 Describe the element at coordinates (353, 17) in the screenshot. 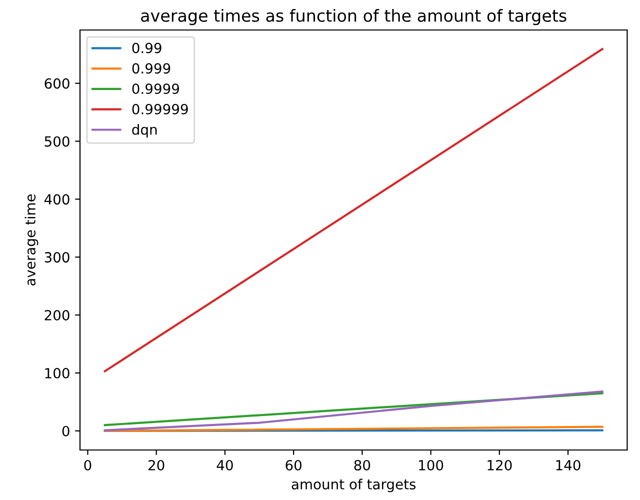

I see `chart-title: average times as function of the amount of targets` at that location.